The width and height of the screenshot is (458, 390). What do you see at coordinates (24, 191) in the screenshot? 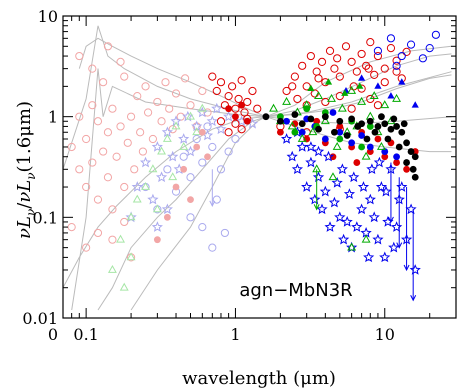
I see `y-label-part-2: νL` at bounding box center [24, 191].